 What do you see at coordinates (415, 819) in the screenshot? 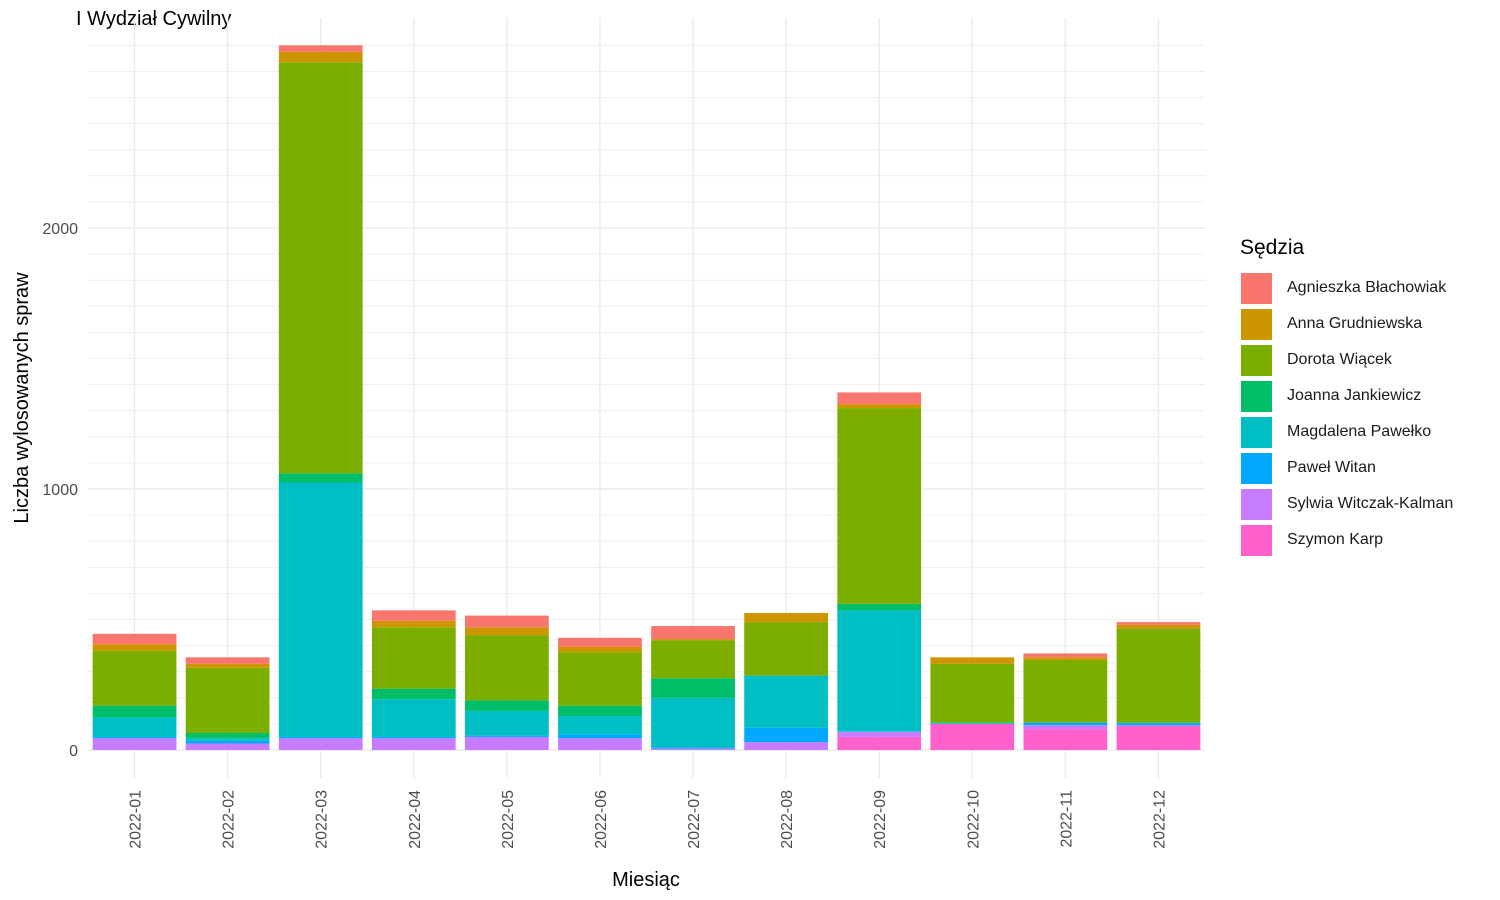
I see `x-tick-label: 2022-04` at bounding box center [415, 819].